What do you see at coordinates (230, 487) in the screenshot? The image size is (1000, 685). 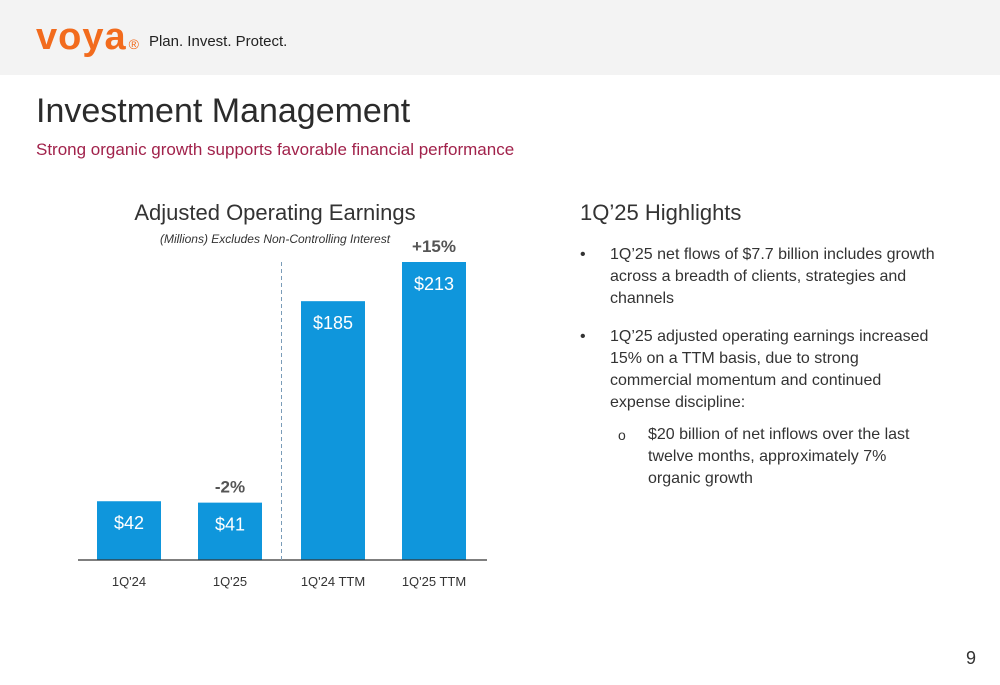 I see `change-label: -2%` at bounding box center [230, 487].